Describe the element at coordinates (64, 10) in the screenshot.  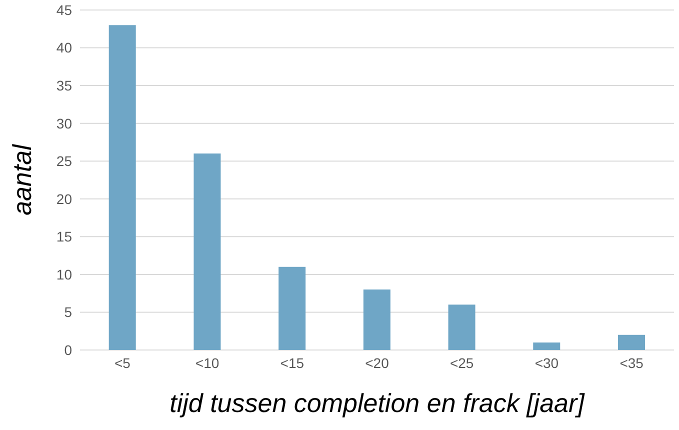
I see `y-tick-label: 45` at that location.